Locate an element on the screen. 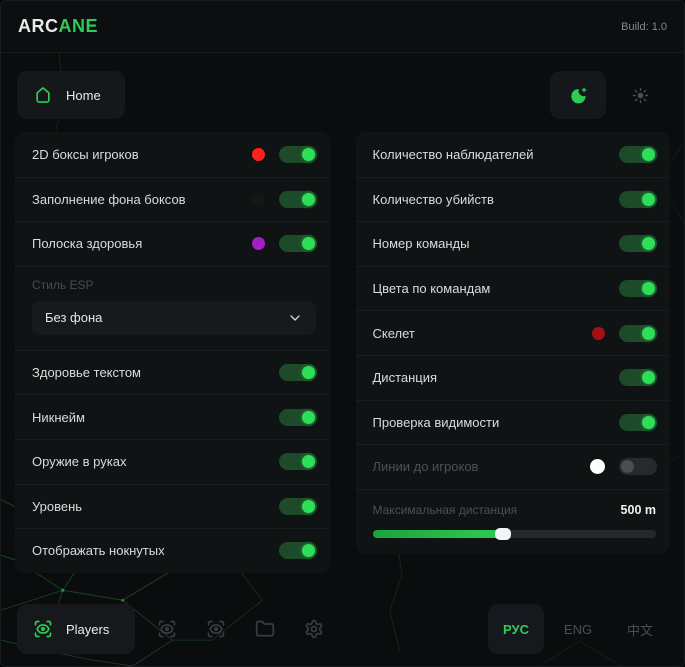 The width and height of the screenshot is (685, 667). dark-theme-button is located at coordinates (578, 95).